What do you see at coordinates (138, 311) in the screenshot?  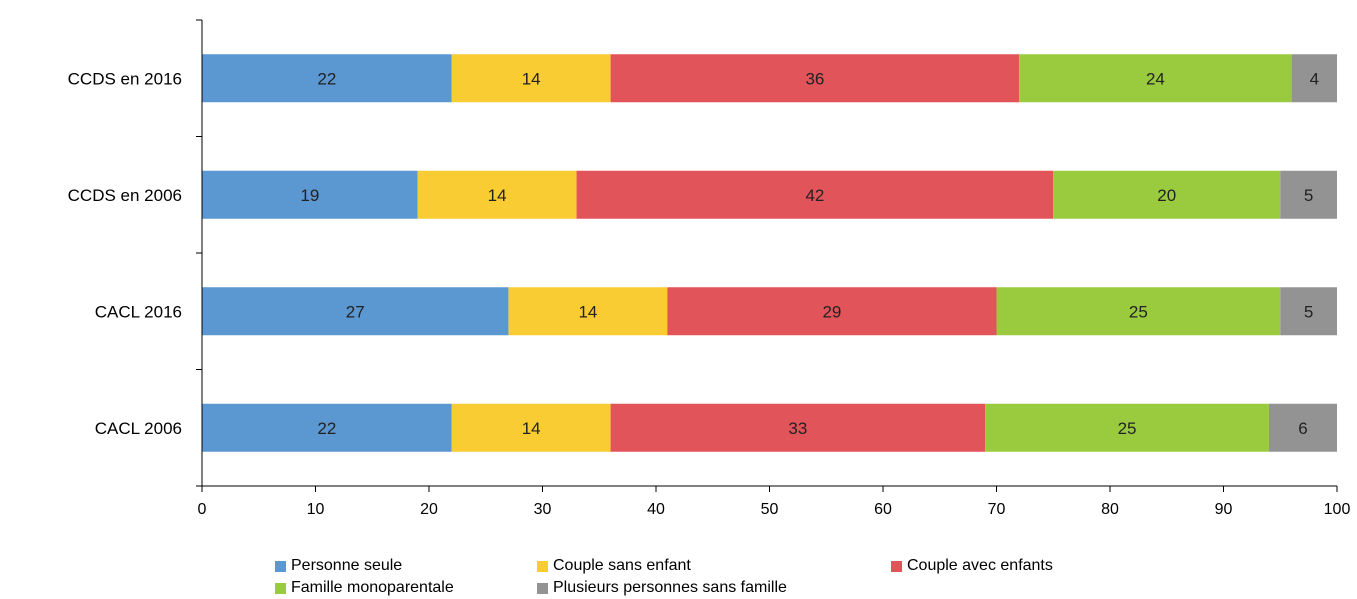 I see `category-label-cacl-2016: CACL 2016` at bounding box center [138, 311].